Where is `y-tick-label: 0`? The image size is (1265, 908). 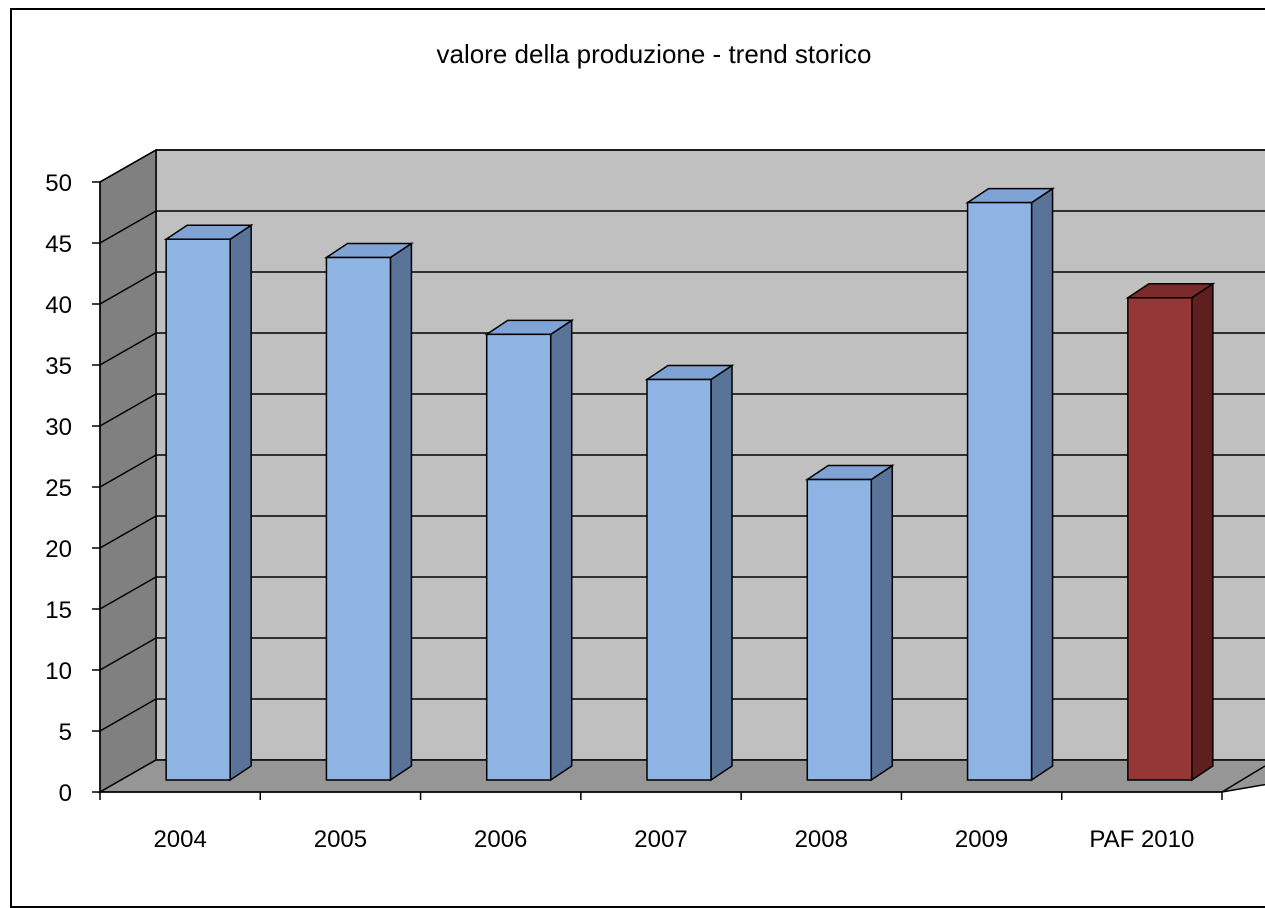 y-tick-label: 0 is located at coordinates (65, 793).